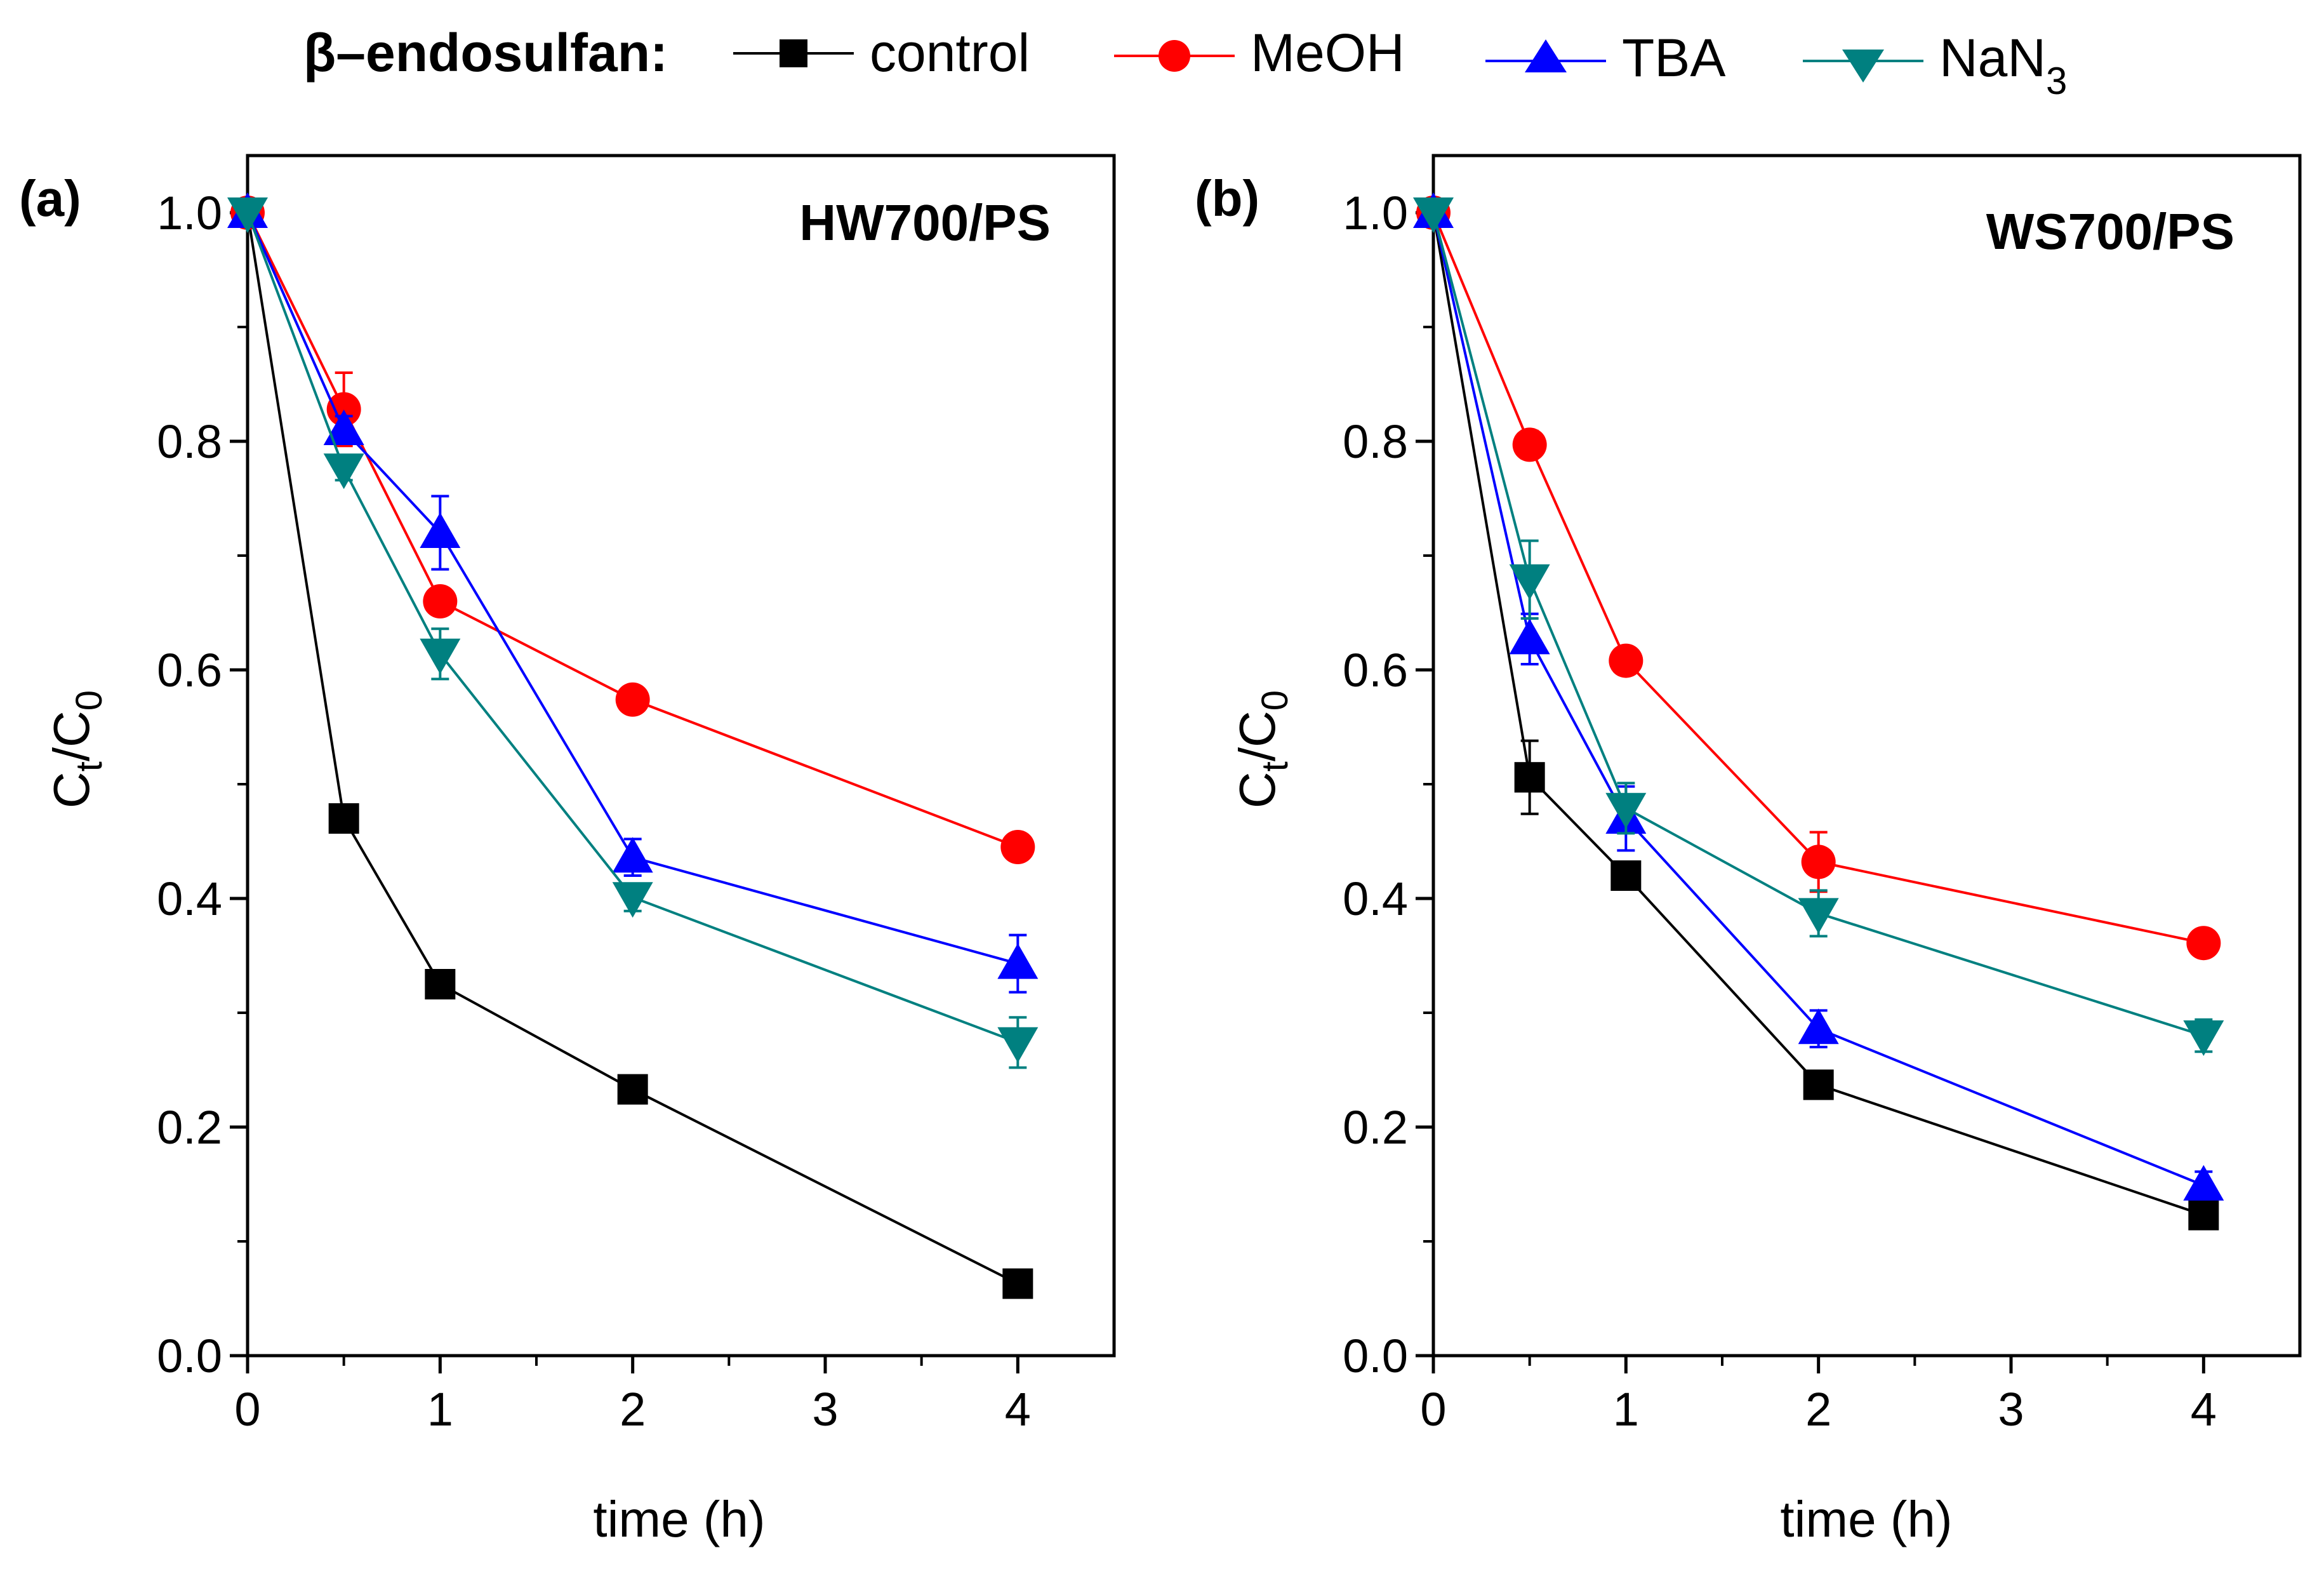 This screenshot has height=1569, width=2324. I want to click on legend-item-meoh: MeOH, so click(1259, 53).